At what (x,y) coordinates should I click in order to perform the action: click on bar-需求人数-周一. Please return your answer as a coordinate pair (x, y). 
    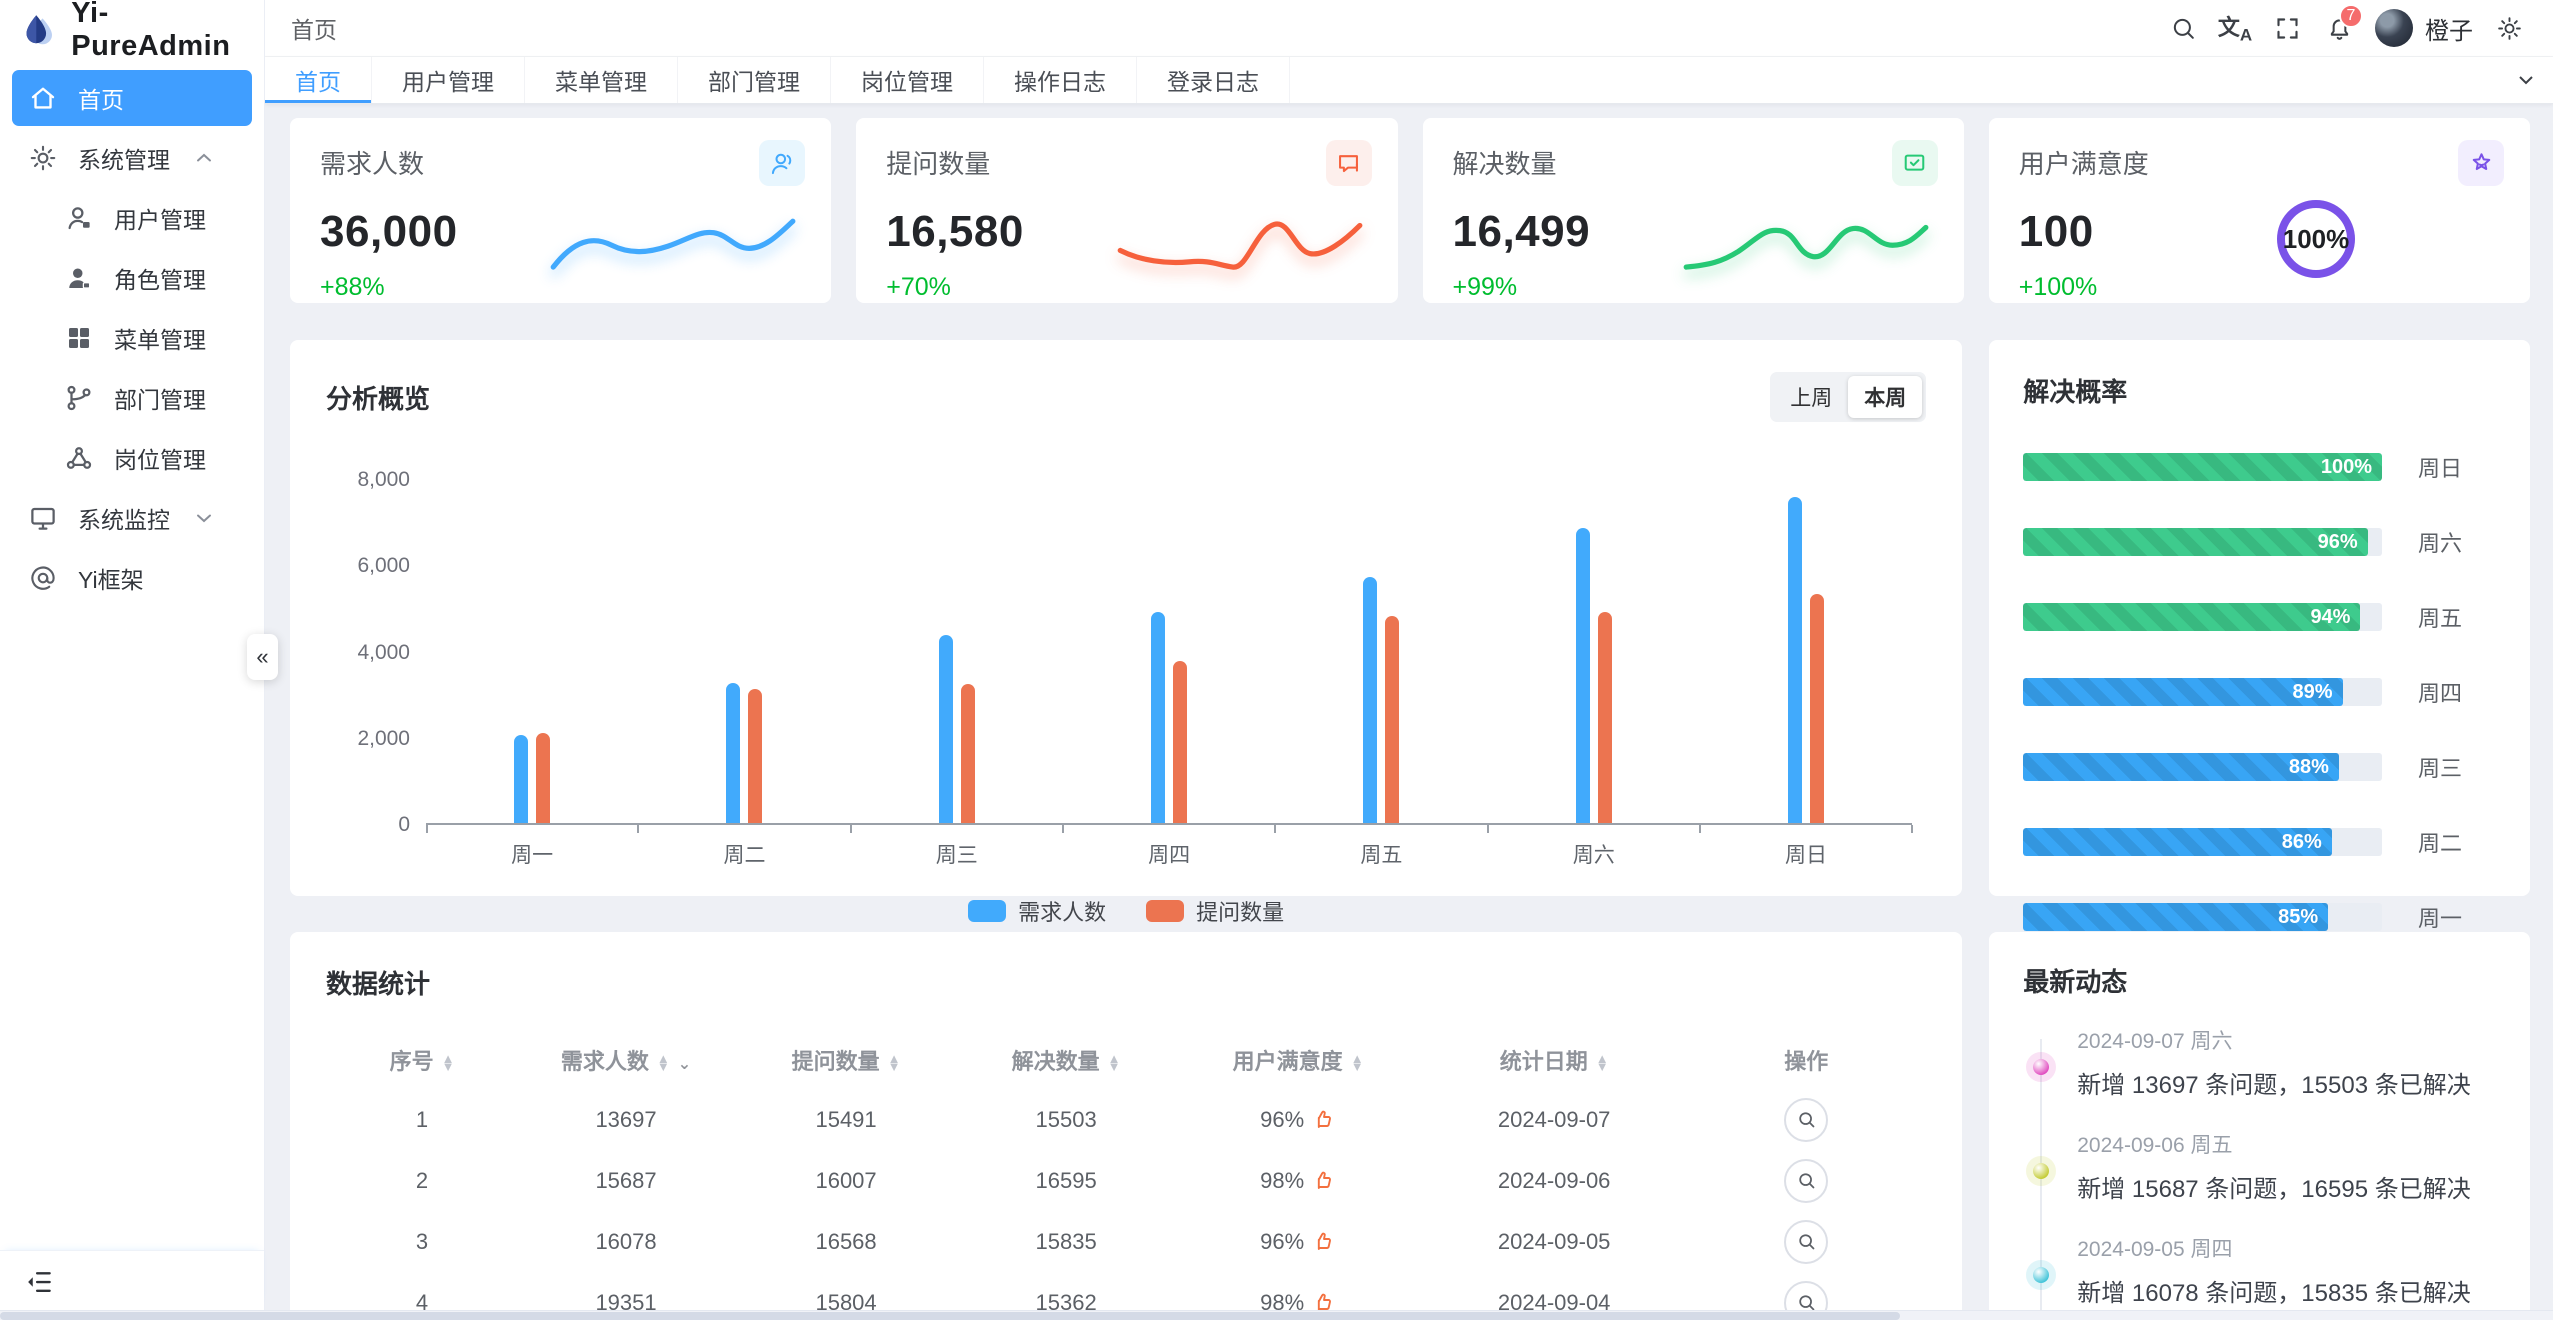
    Looking at the image, I should click on (521, 779).